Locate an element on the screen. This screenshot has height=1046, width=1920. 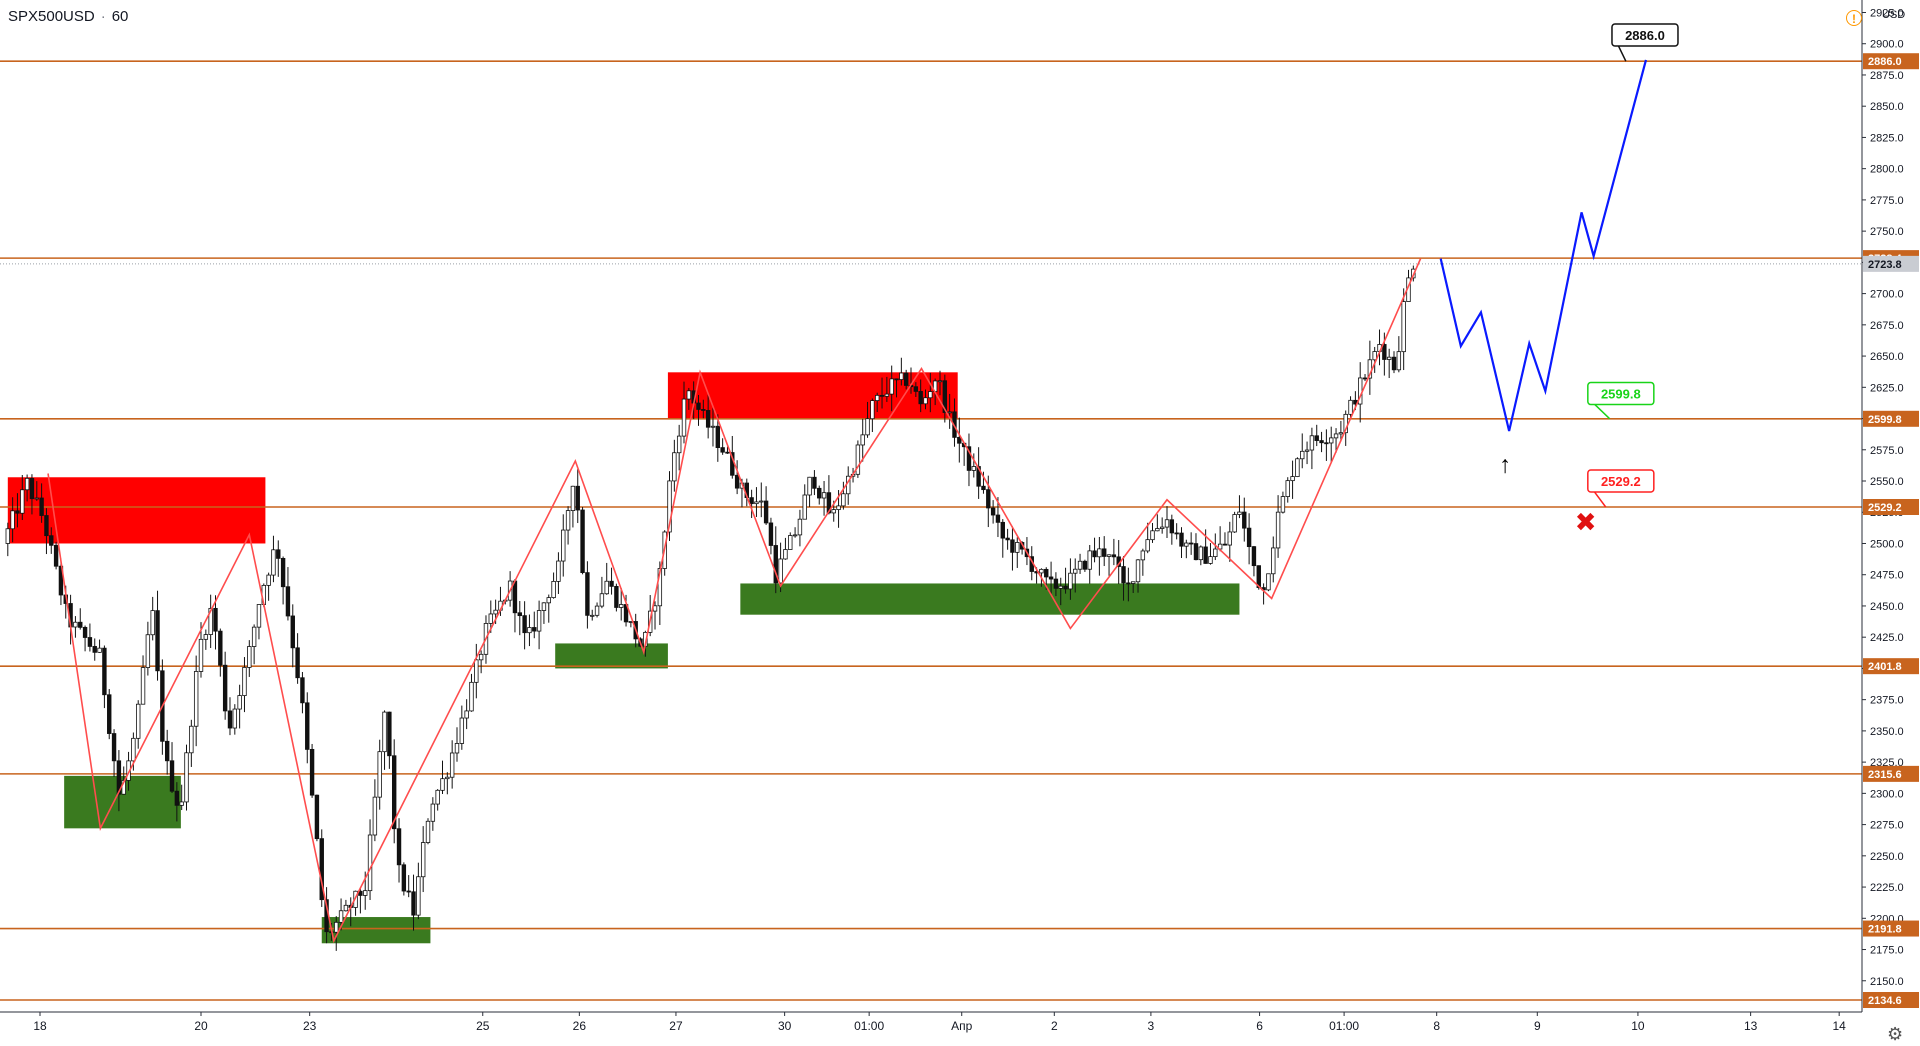
symbol-header: SPX500USD · 60 is located at coordinates (68, 16).